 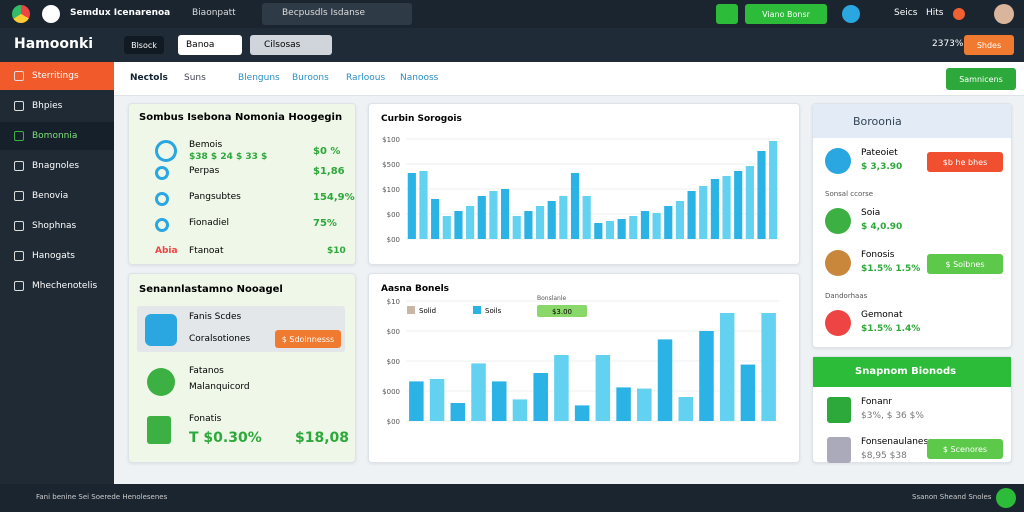 I want to click on total: $18,08, so click(x=322, y=438).